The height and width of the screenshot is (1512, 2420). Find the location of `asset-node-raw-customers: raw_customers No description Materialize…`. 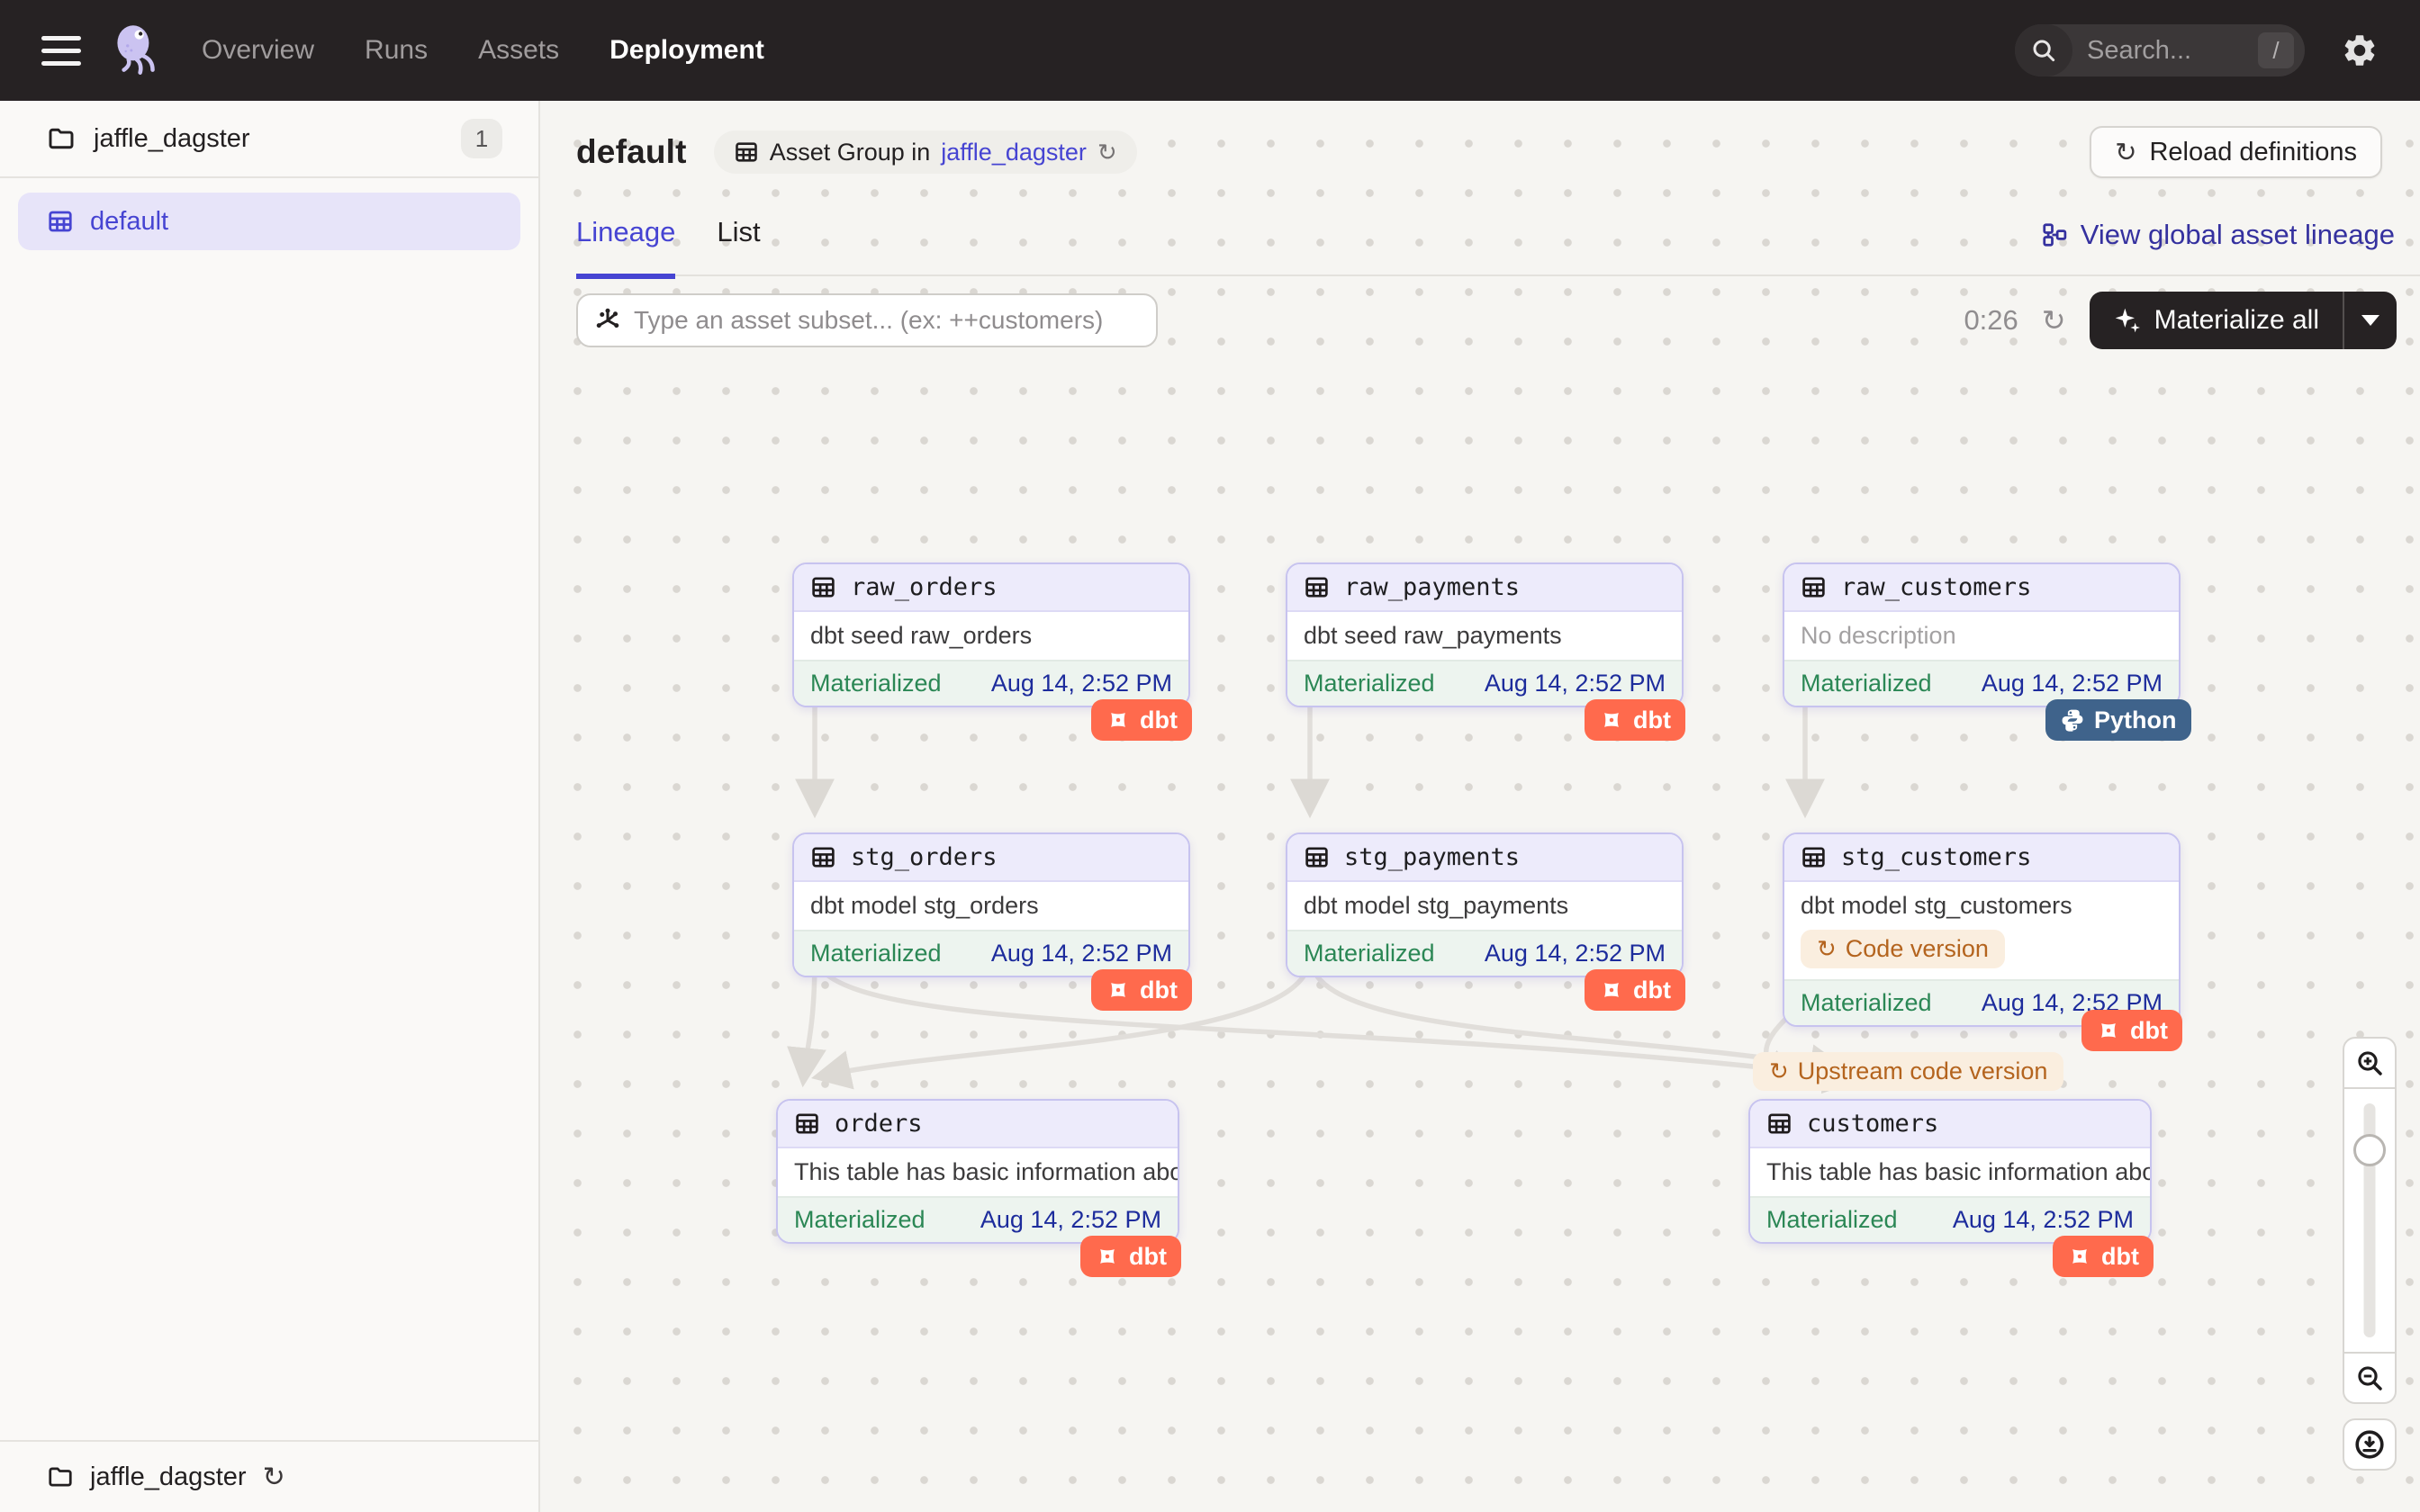

asset-node-raw-customers: raw_customers No description Materialize… is located at coordinates (1982, 634).